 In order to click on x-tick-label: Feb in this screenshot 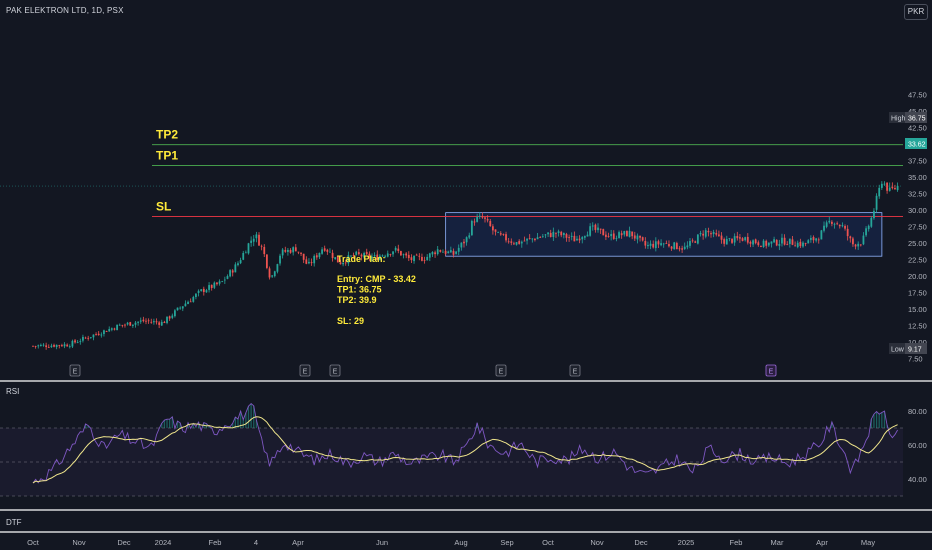, I will do `click(215, 542)`.